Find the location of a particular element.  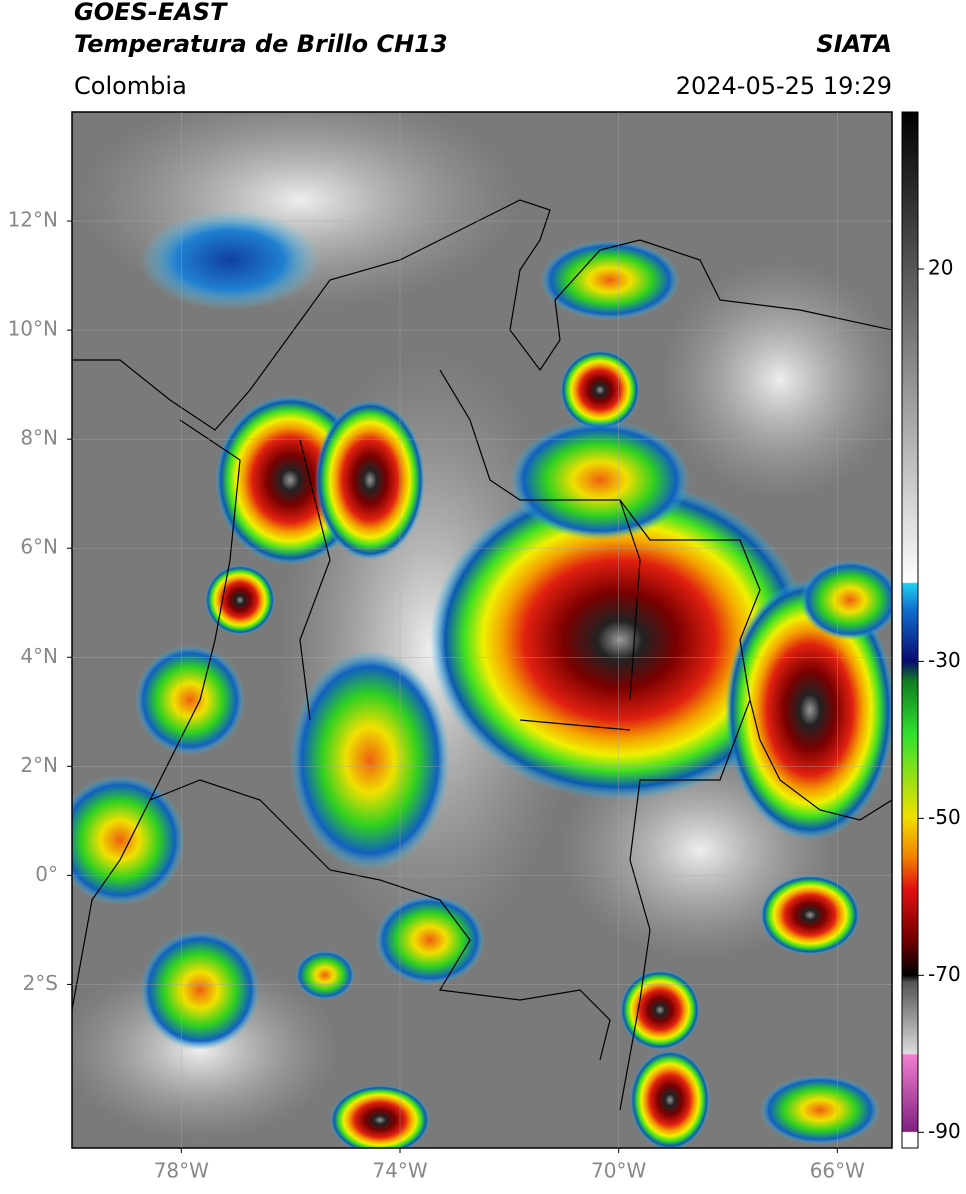

colorbar-tick-label: -70 is located at coordinates (944, 974).